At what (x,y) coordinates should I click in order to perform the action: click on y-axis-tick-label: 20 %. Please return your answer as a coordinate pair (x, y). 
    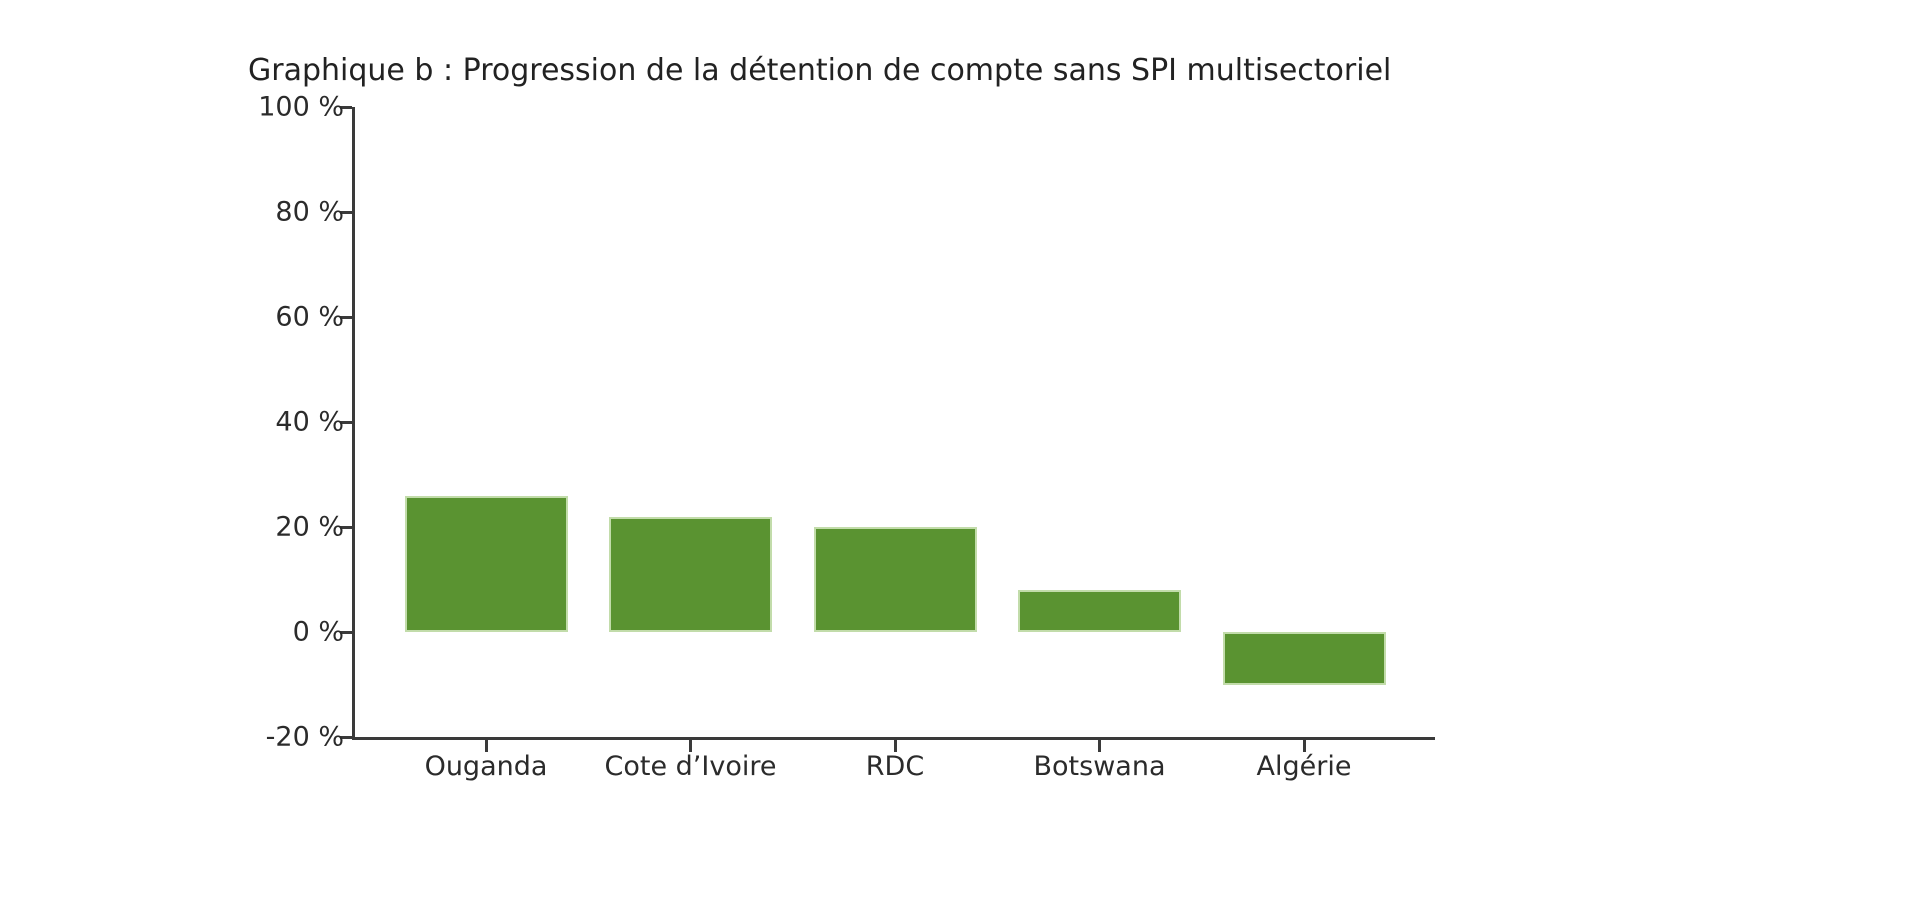
    Looking at the image, I should click on (309, 527).